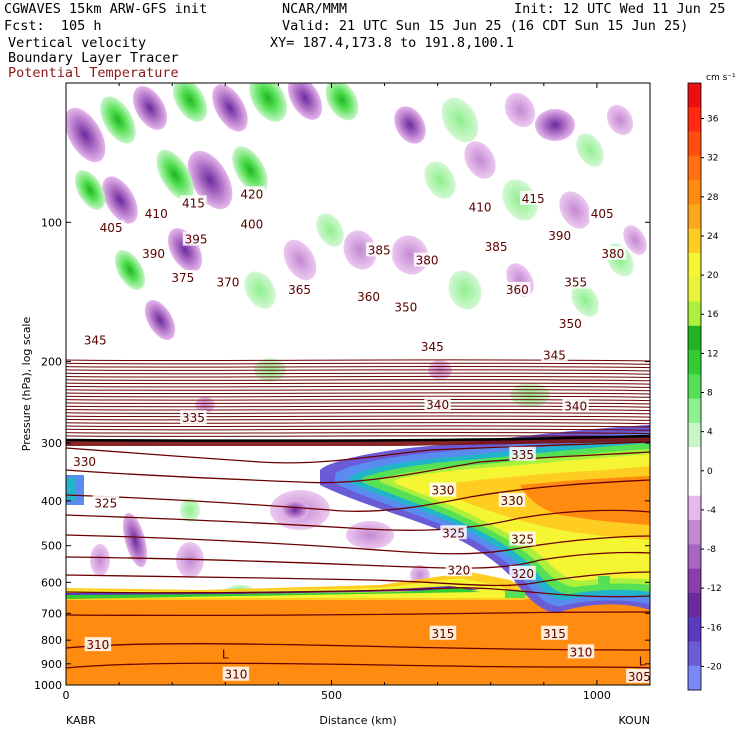  What do you see at coordinates (93, 73) in the screenshot?
I see `field-potential-temperature: Potential Temperature` at bounding box center [93, 73].